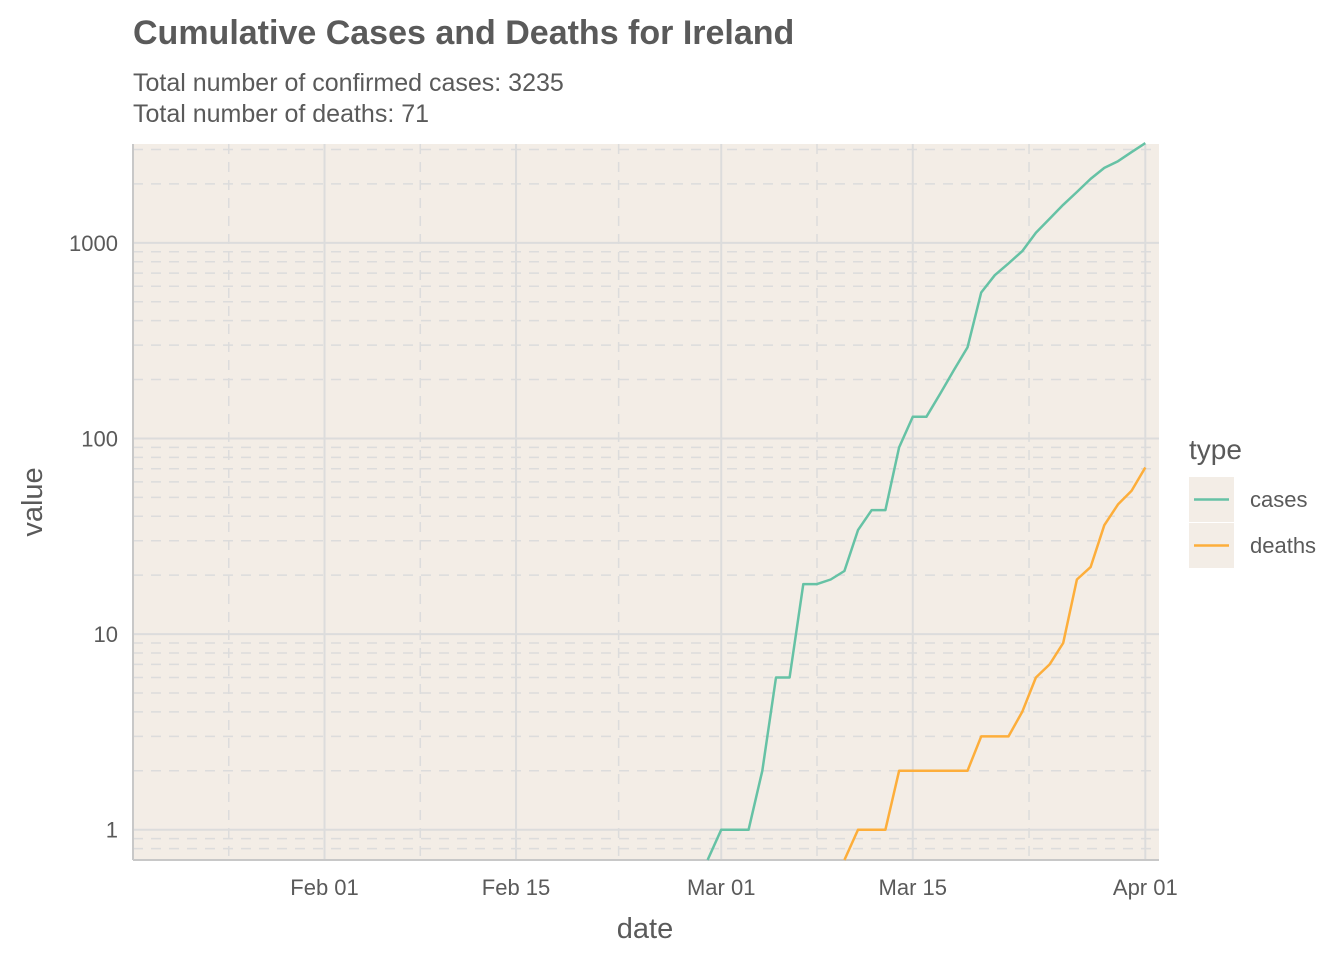 The image size is (1344, 965). Describe the element at coordinates (1252, 522) in the screenshot. I see `legend-items: cases deaths` at that location.